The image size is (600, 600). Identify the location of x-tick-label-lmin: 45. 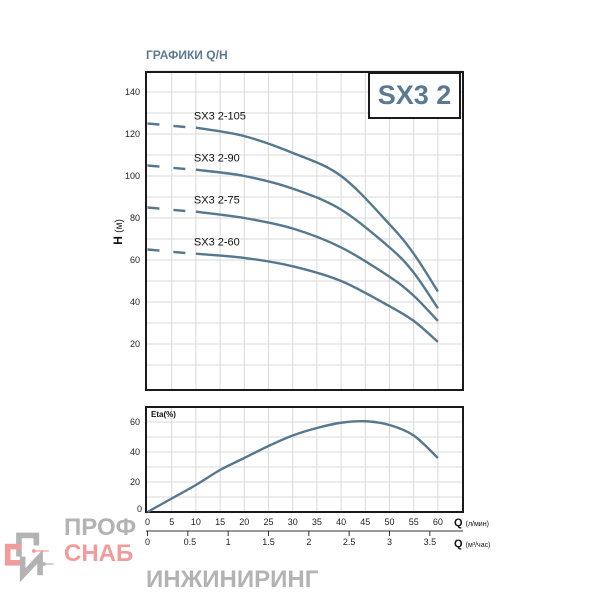
(365, 522).